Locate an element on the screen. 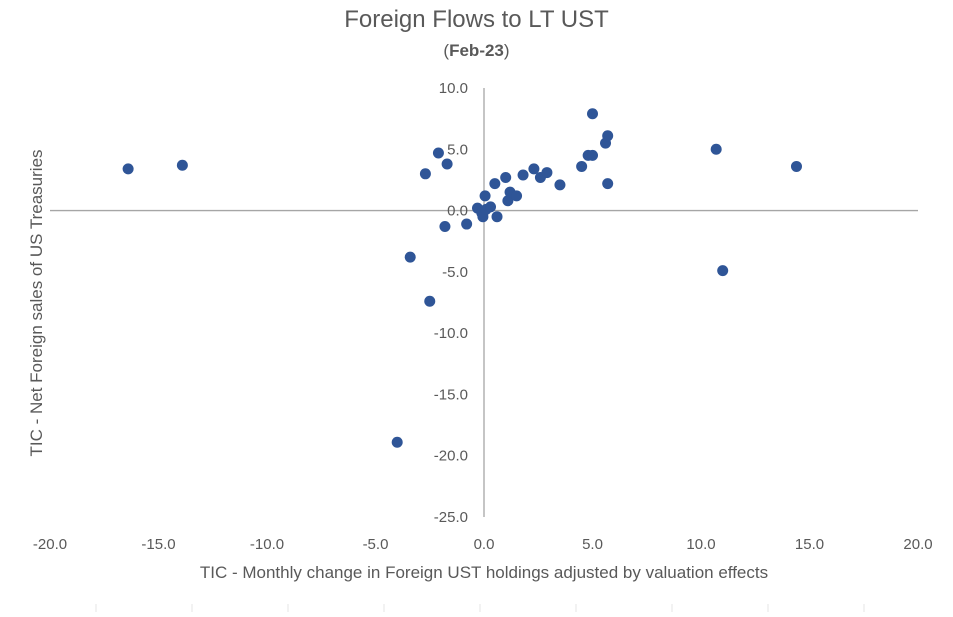  y-tick-label: 5.0 is located at coordinates (457, 149).